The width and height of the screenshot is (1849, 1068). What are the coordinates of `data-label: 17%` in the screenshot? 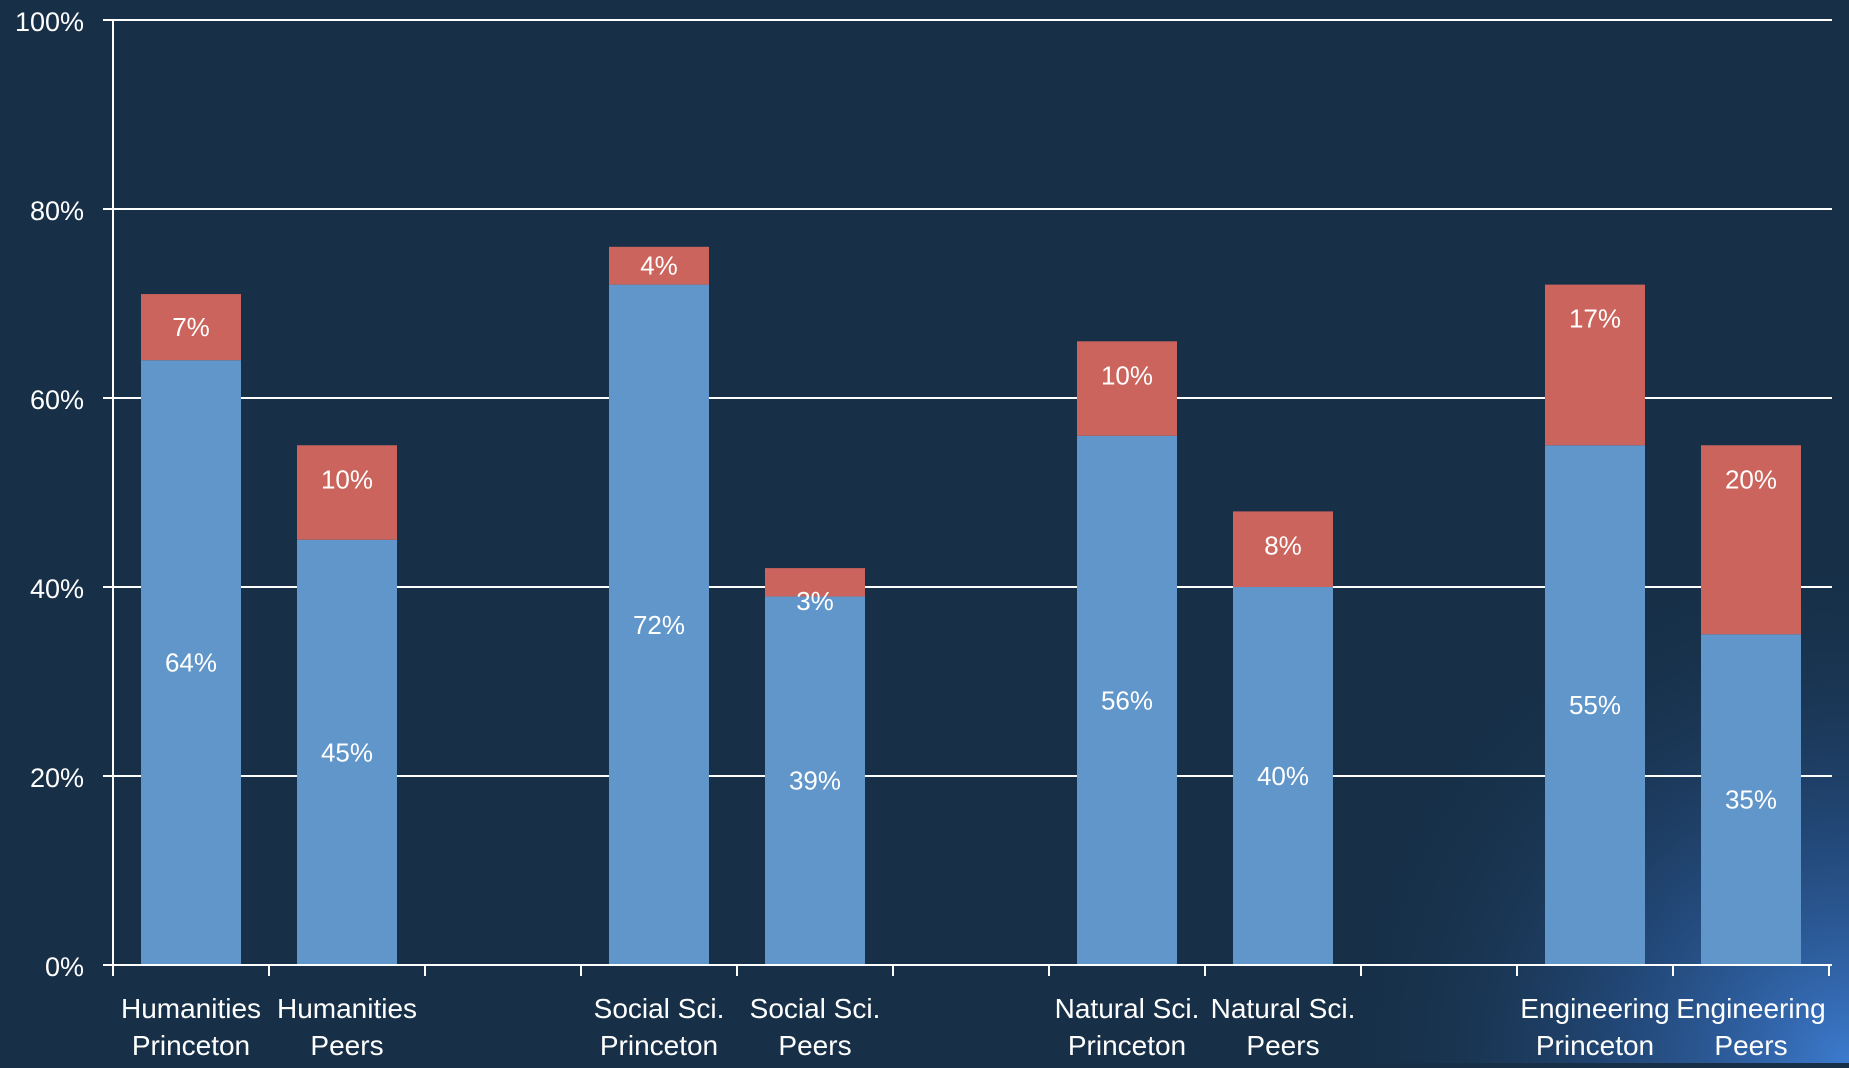 It's located at (1595, 319).